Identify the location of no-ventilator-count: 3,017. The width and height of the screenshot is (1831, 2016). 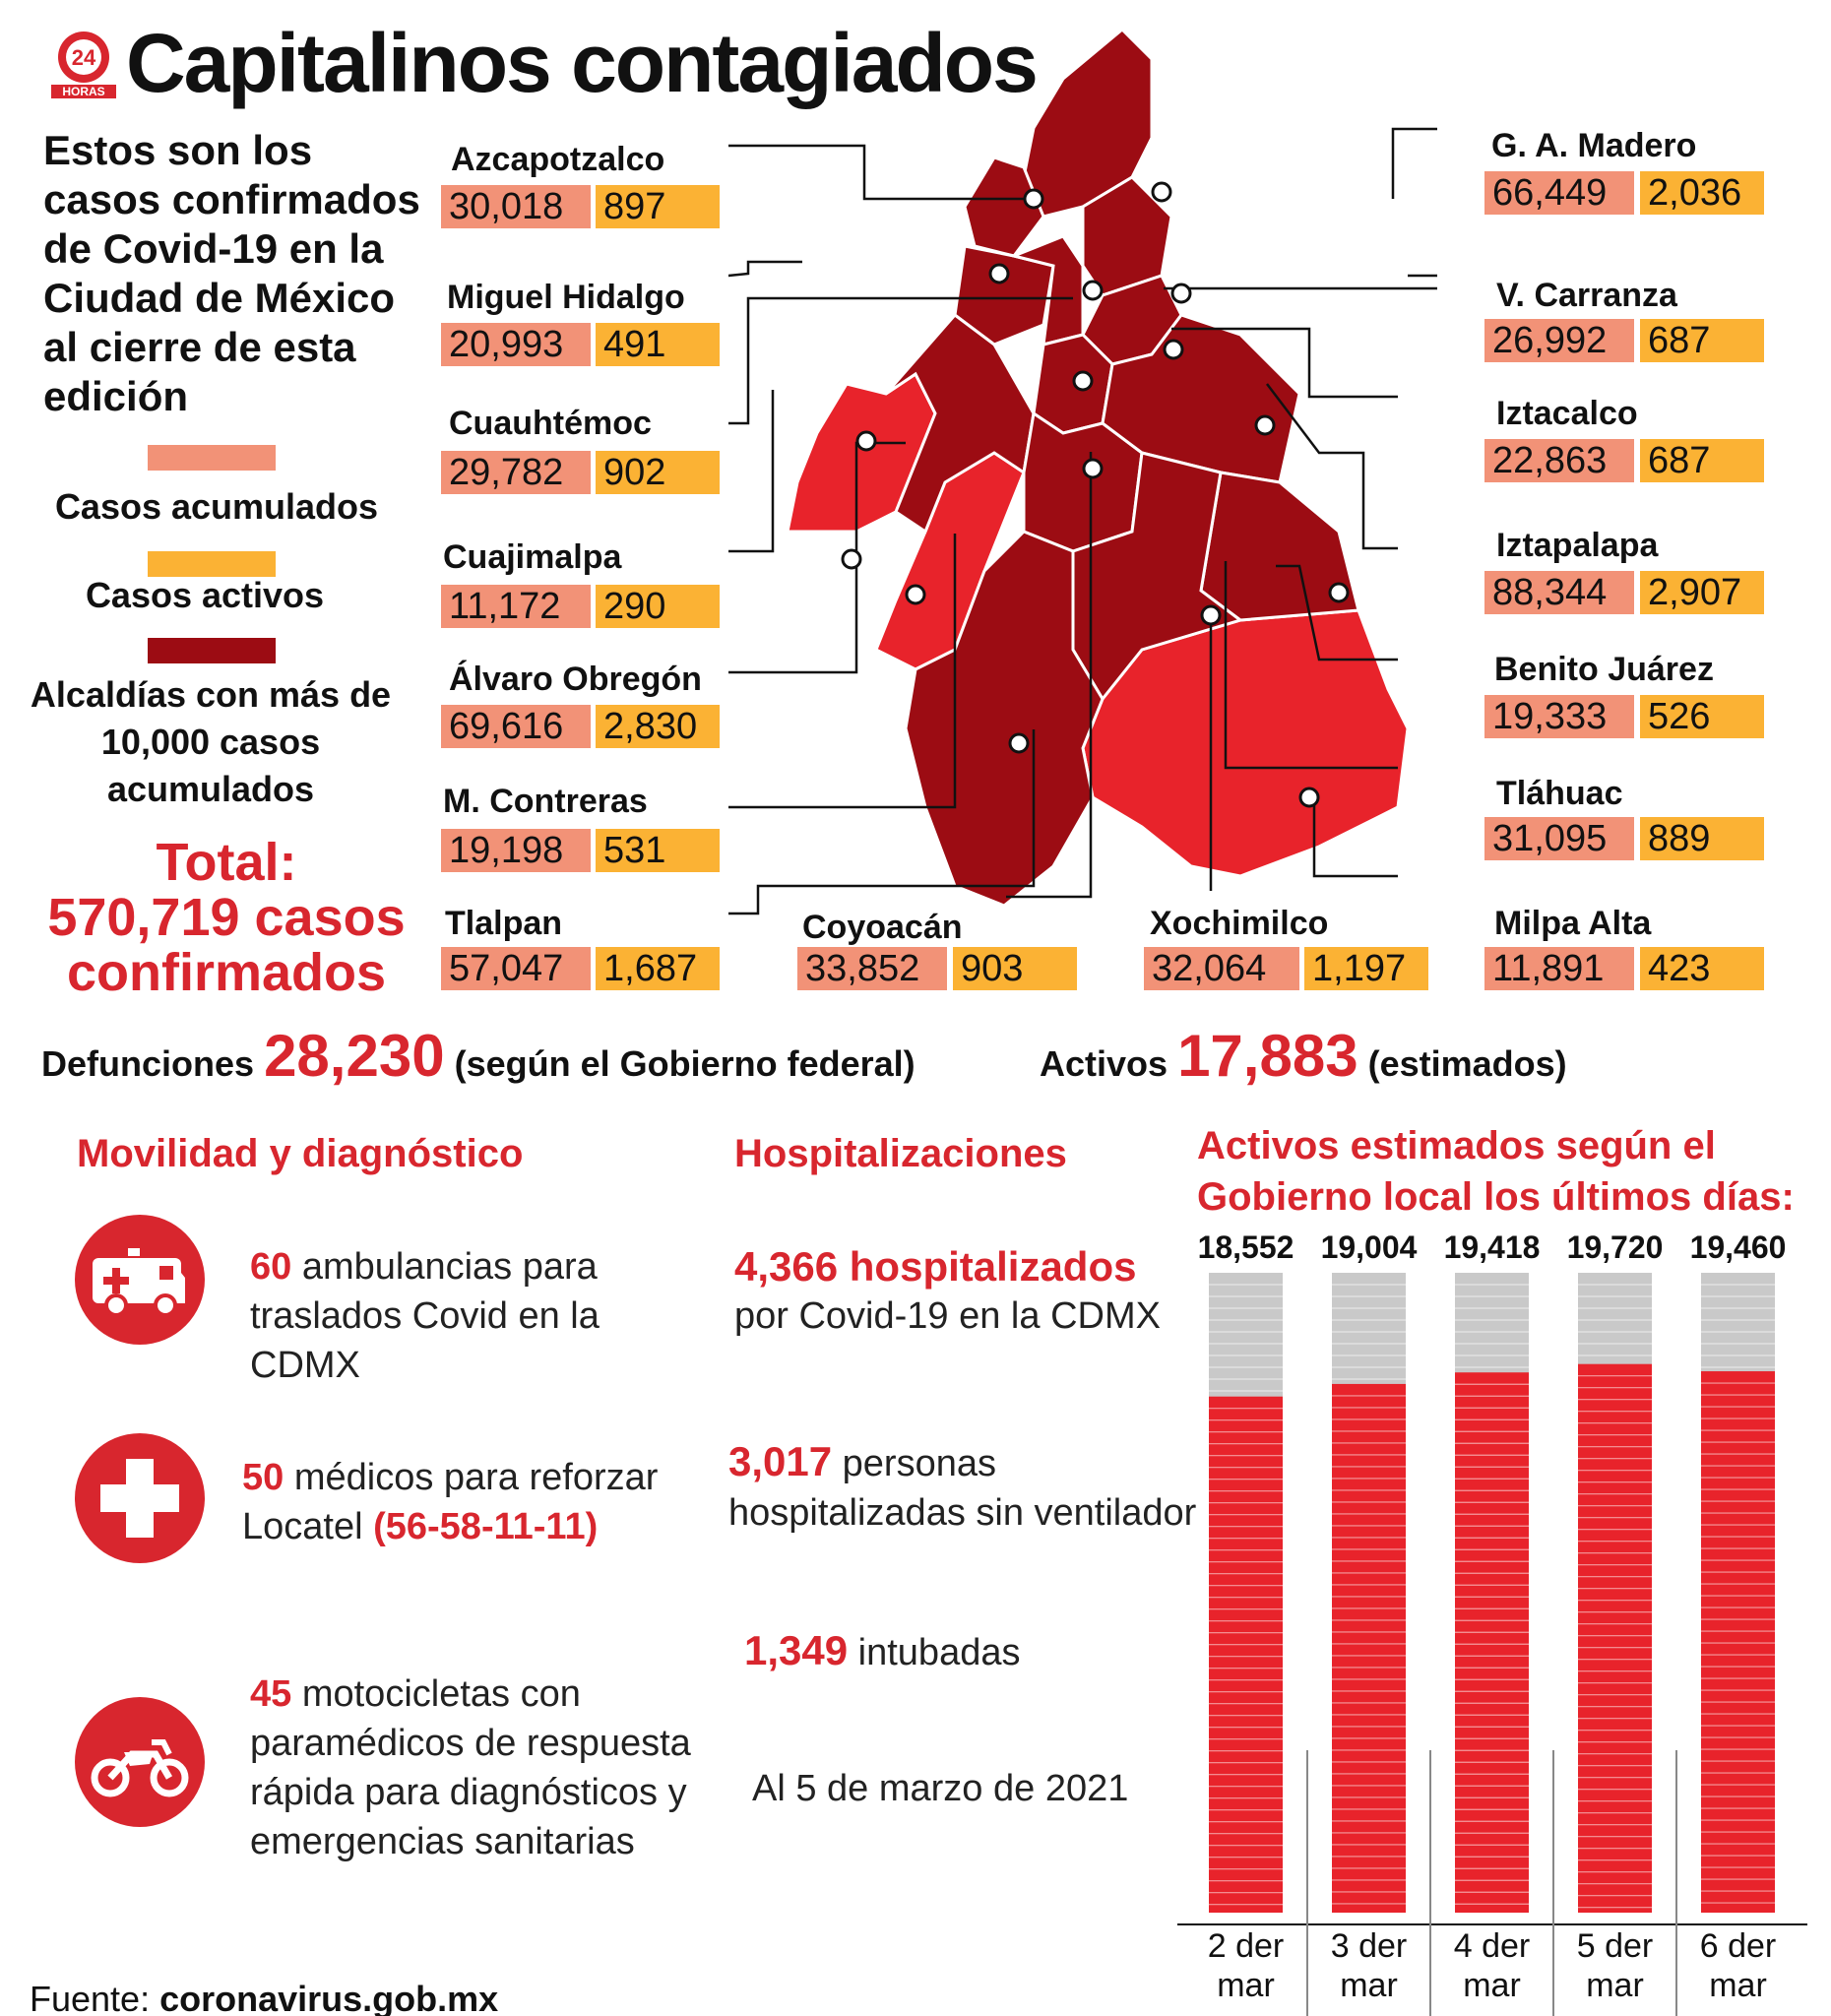
(780, 1461).